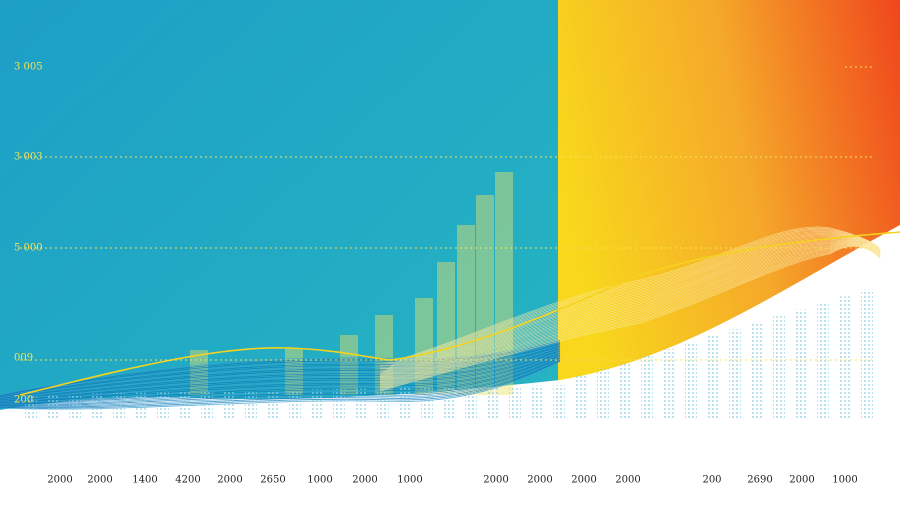  Describe the element at coordinates (28, 67) in the screenshot. I see `y-label: 3 005` at that location.